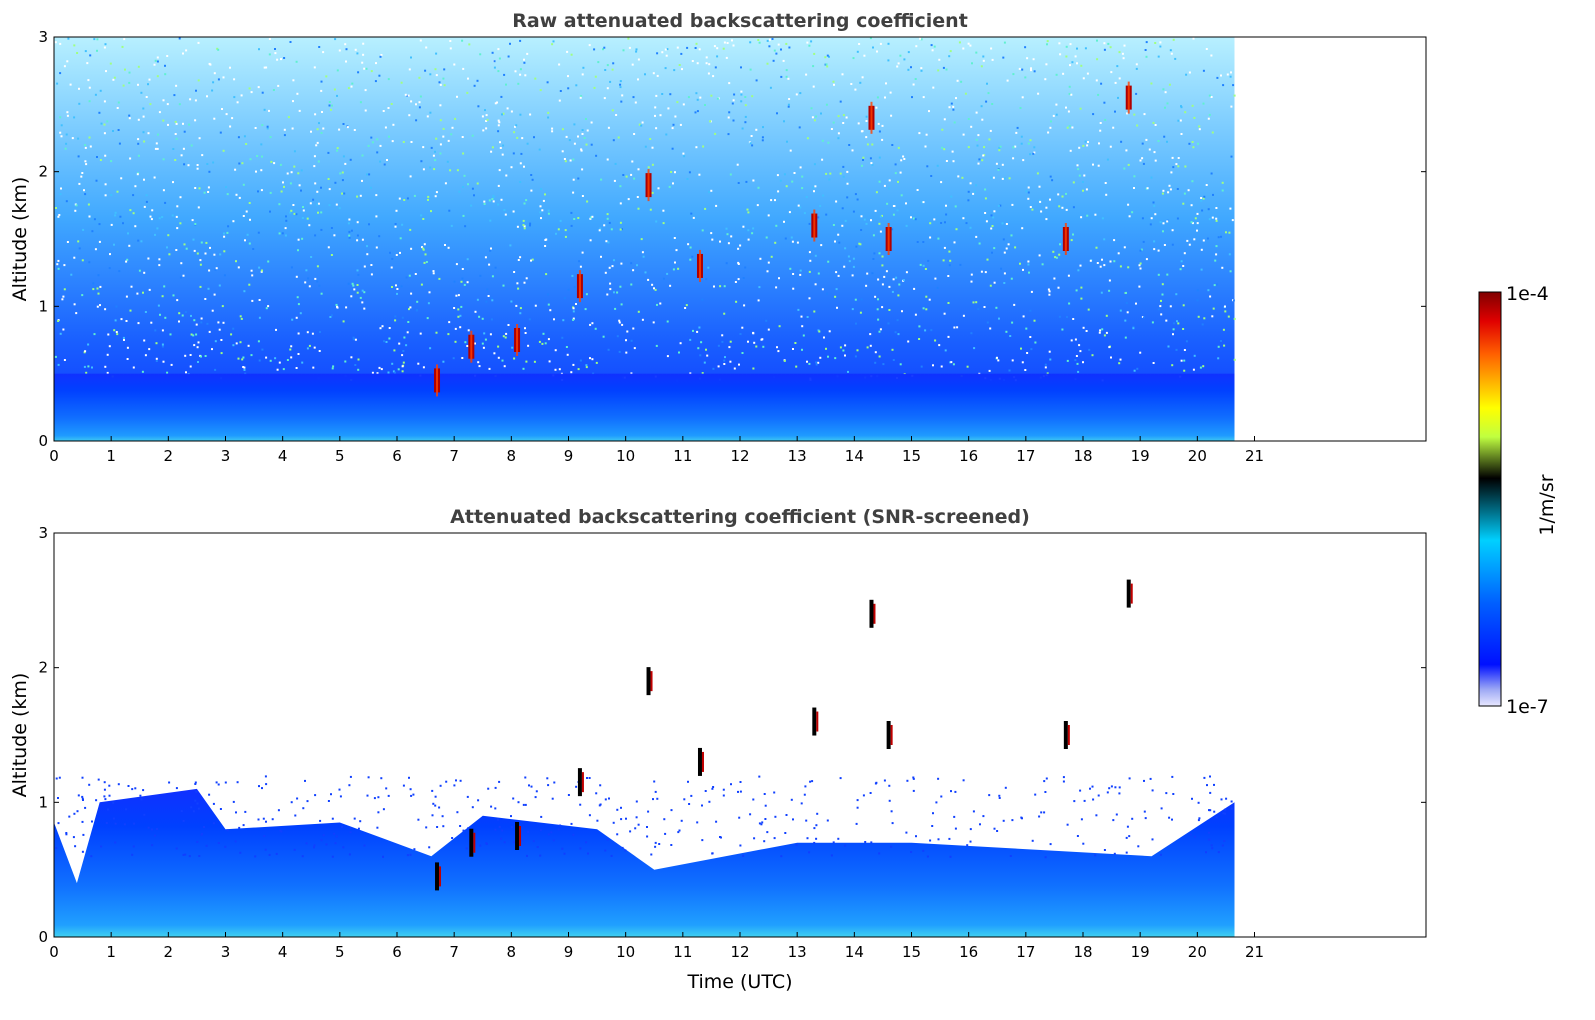 This screenshot has width=1595, height=1020. What do you see at coordinates (1254, 456) in the screenshot?
I see `x-tick-label: 21` at bounding box center [1254, 456].